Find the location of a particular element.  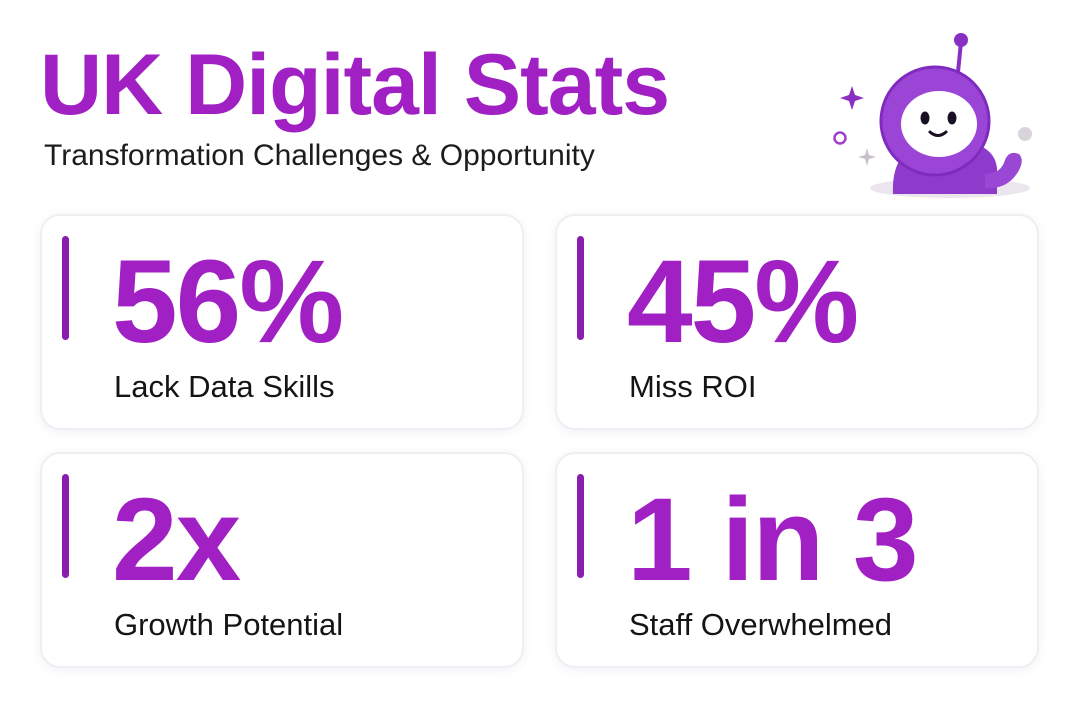

stat-card-lack-data-skills: 56% Lack Data Skills is located at coordinates (282, 322).